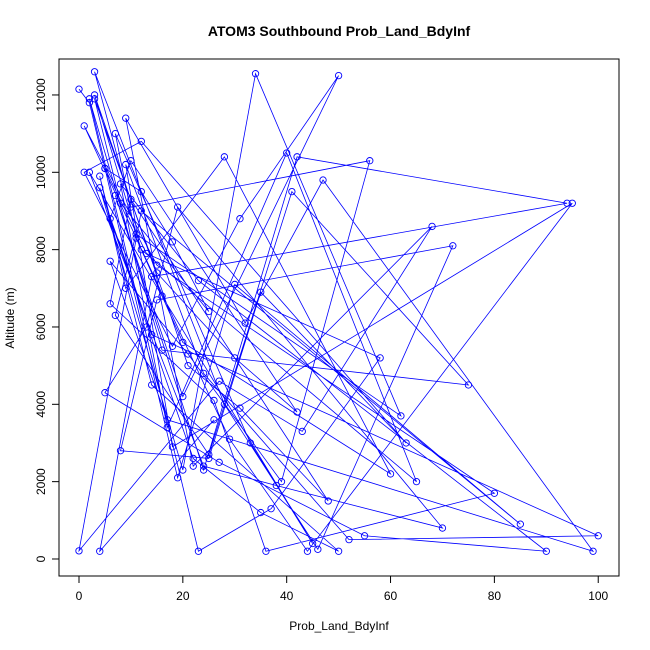  What do you see at coordinates (391, 596) in the screenshot?
I see `x-tick-label: 60` at bounding box center [391, 596].